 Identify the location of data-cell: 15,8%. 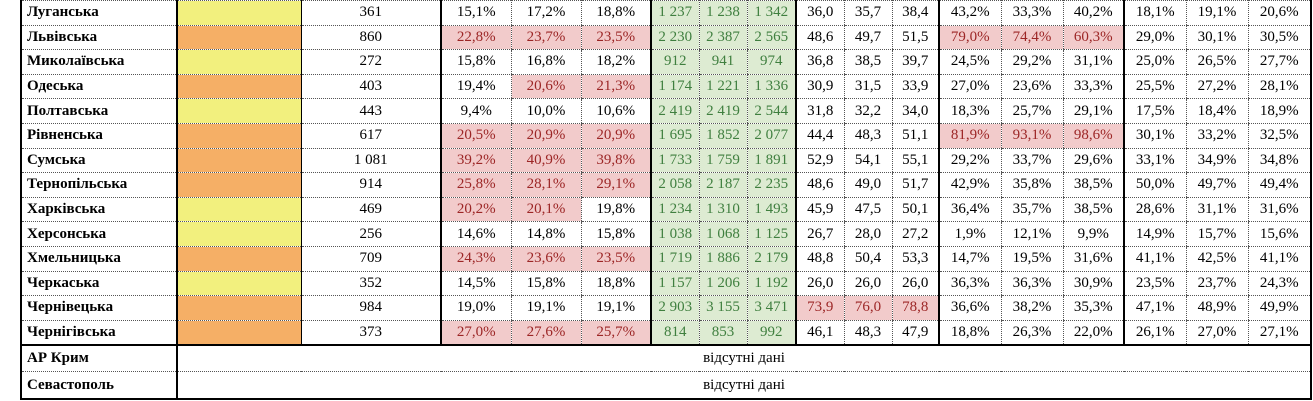
(615, 234).